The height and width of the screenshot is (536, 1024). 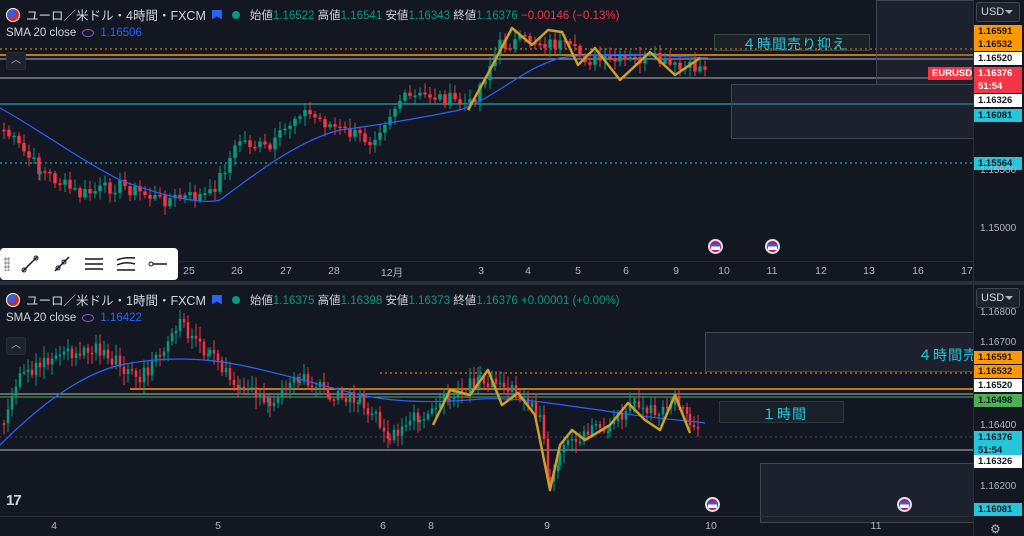 I want to click on support-zone-box-1h, so click(x=868, y=493).